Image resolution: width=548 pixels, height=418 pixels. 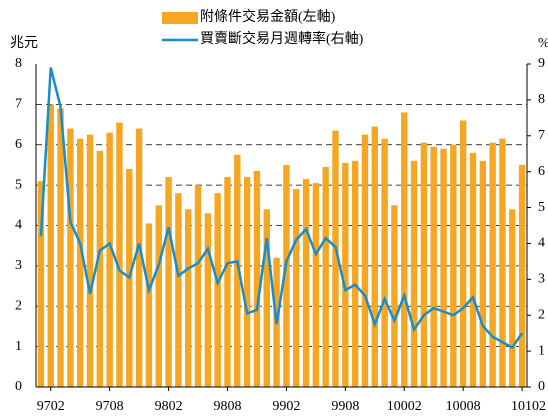 I want to click on y-tick-label: 2, so click(x=18, y=305).